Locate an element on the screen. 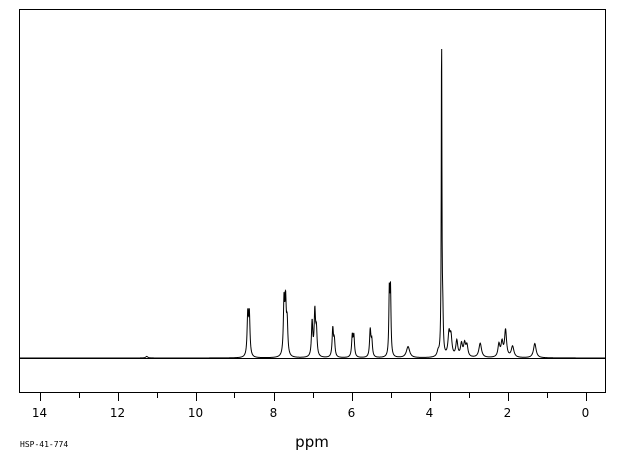  x-tick-label: 8 is located at coordinates (274, 413).